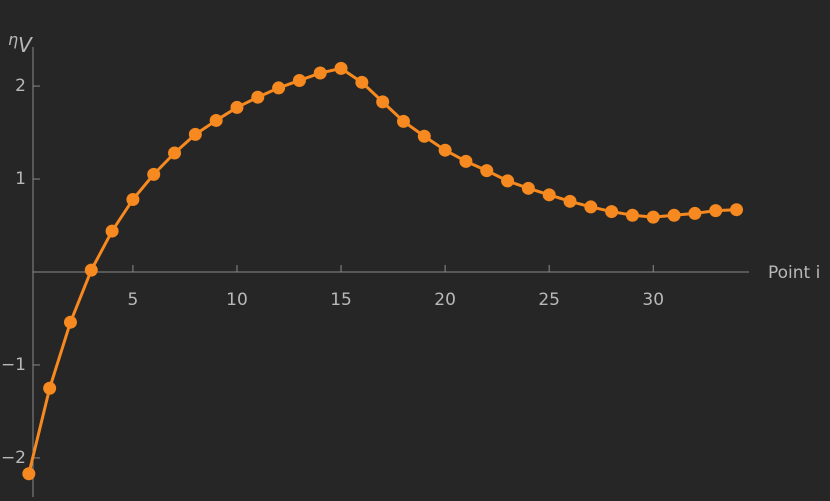 The image size is (830, 501). Describe the element at coordinates (132, 300) in the screenshot. I see `x-tick-label: 5` at that location.